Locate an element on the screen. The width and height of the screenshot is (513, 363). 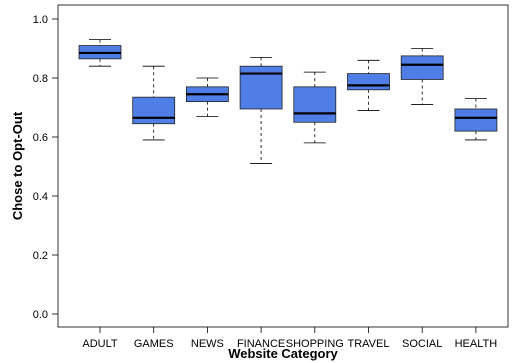
box-finance is located at coordinates (261, 110).